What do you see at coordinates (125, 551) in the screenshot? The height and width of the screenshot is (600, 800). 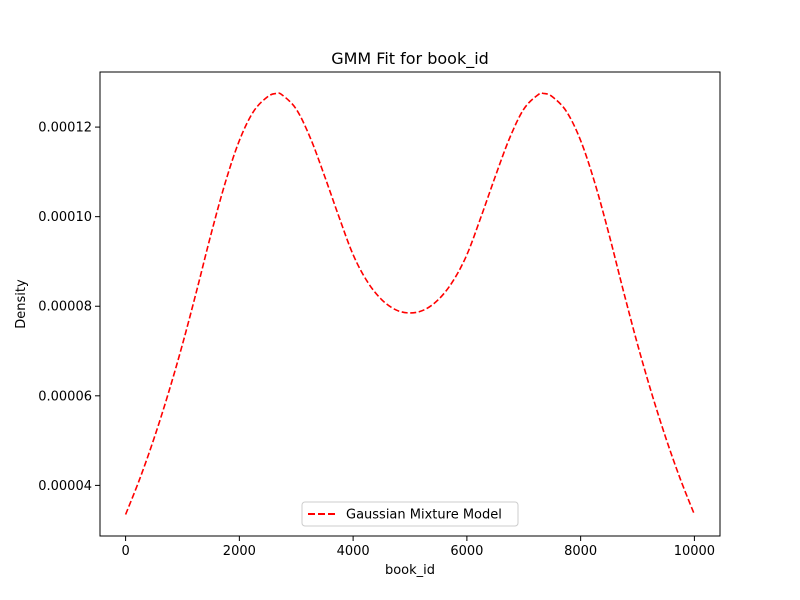 I see `x-tick-label: 0` at bounding box center [125, 551].